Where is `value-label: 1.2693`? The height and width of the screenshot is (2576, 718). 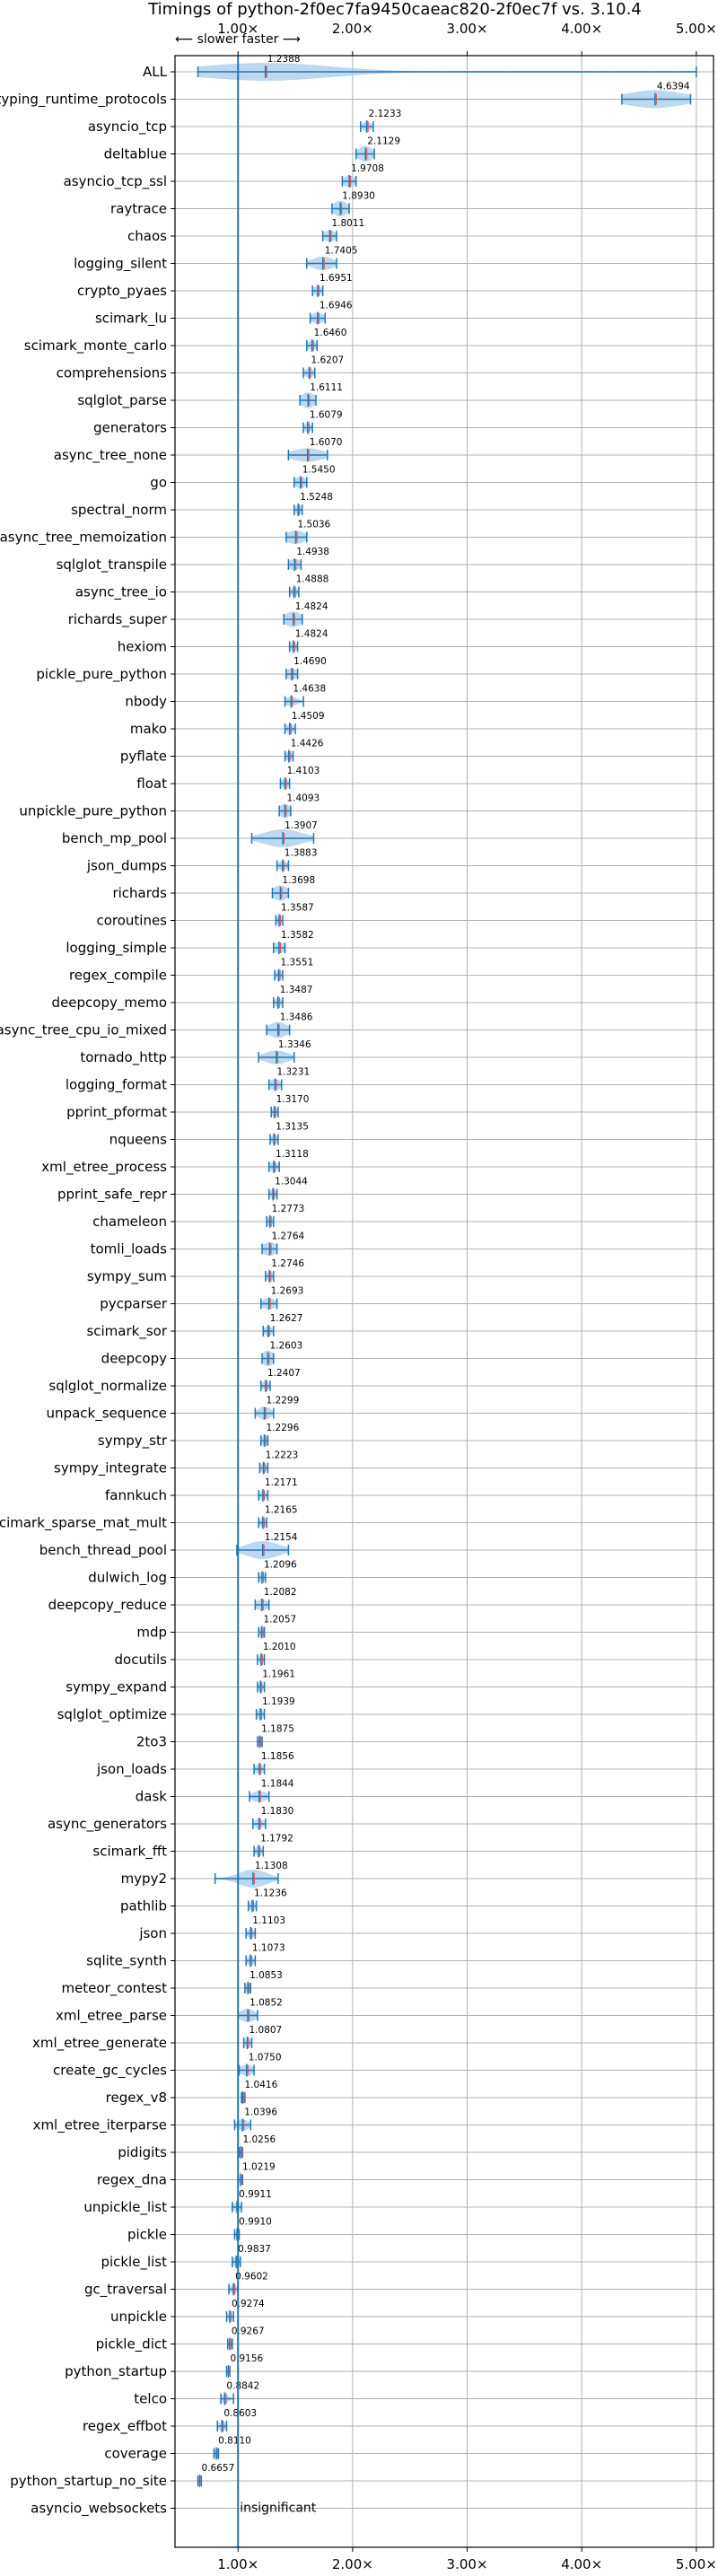 value-label: 1.2693 is located at coordinates (287, 1291).